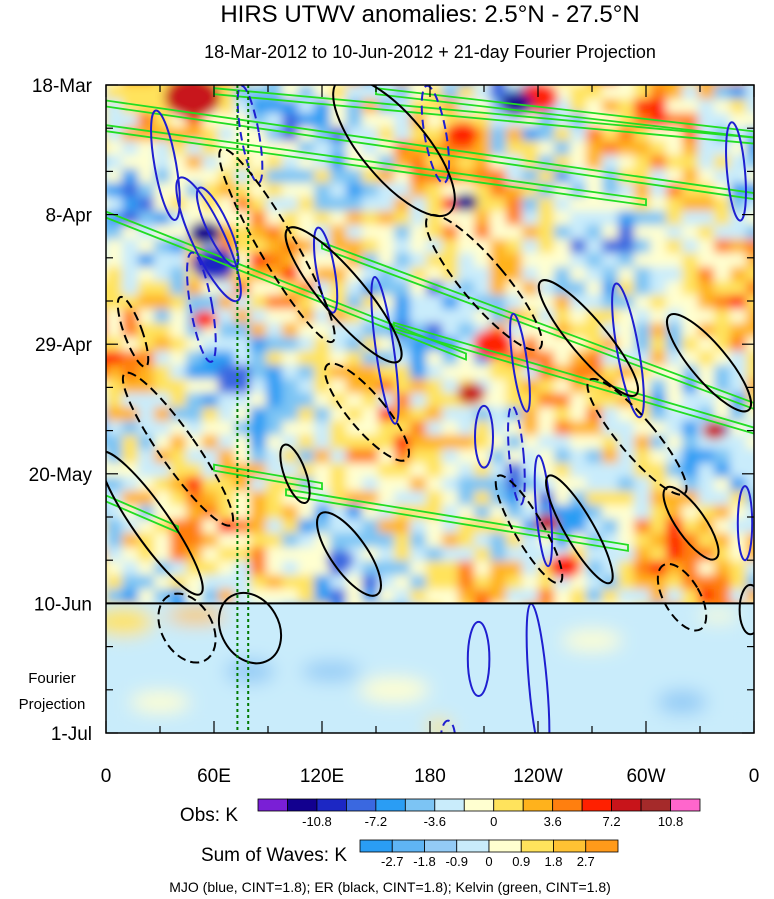 The width and height of the screenshot is (774, 899). What do you see at coordinates (543, 511) in the screenshot?
I see `mjo-contour` at bounding box center [543, 511].